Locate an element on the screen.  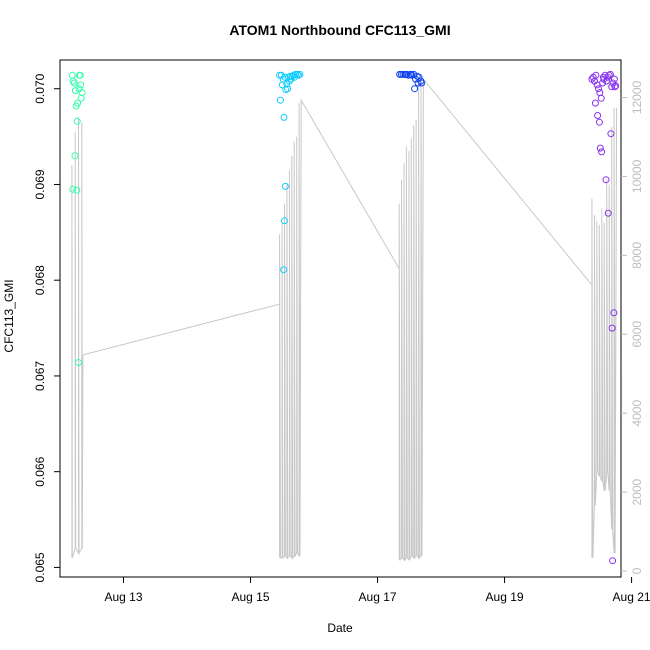
y2-tick-label: 2000 is located at coordinates (637, 491).